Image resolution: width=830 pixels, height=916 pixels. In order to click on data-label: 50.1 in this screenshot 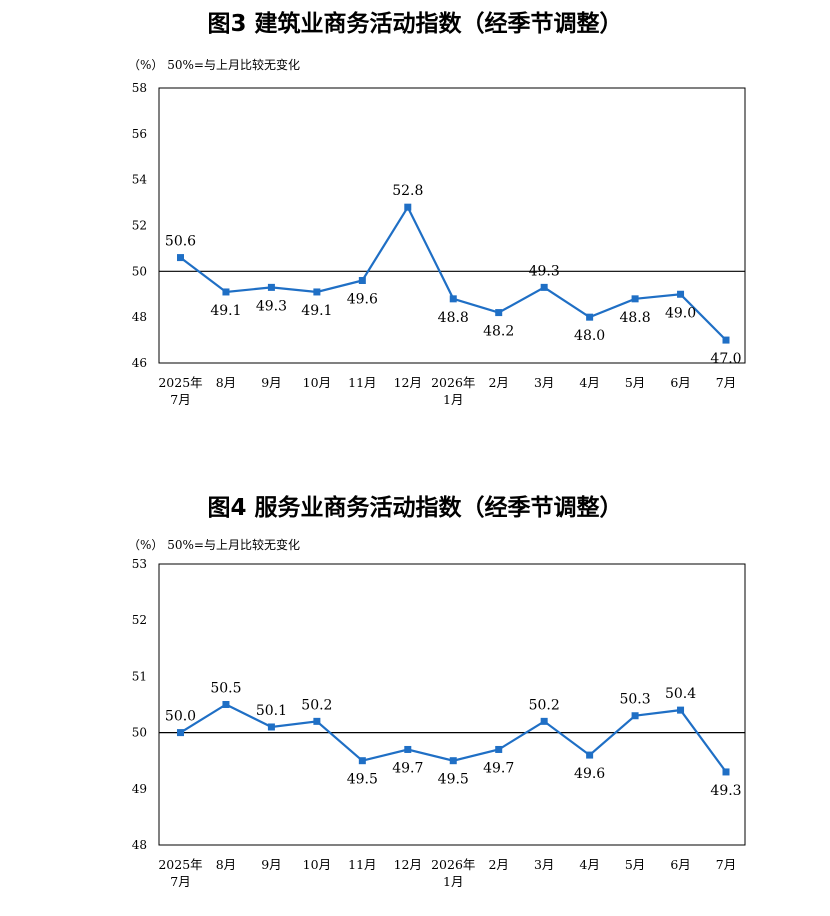, I will do `click(271, 711)`.